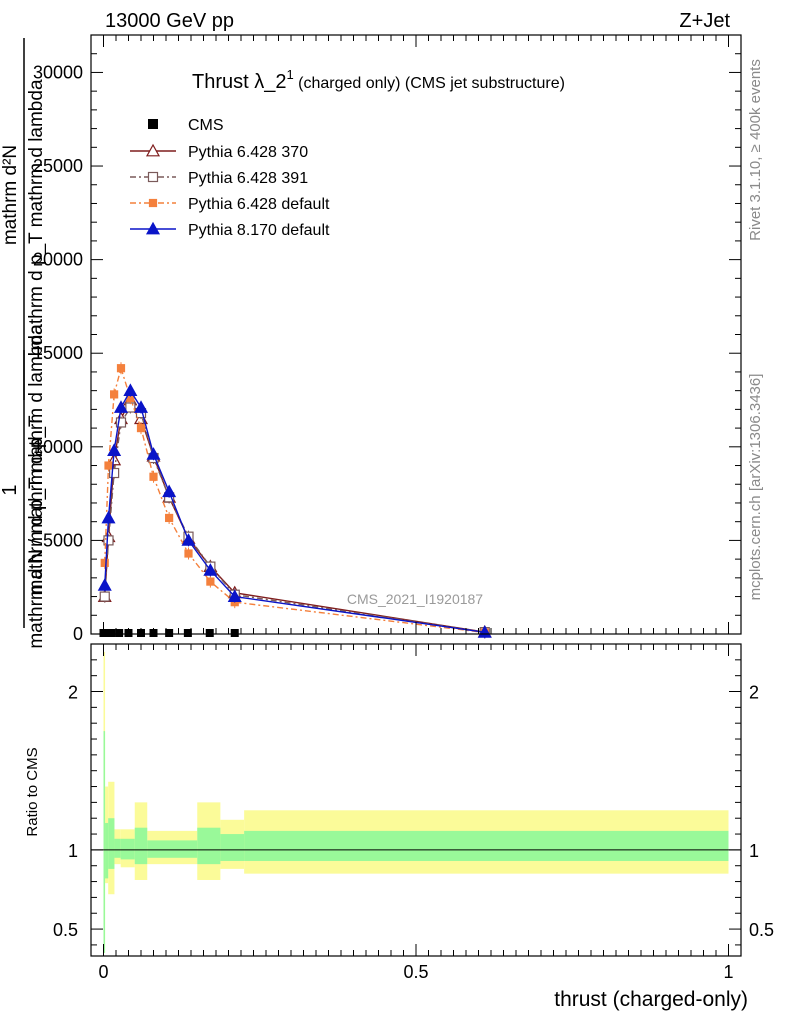 Image resolution: width=786 pixels, height=1024 pixels. What do you see at coordinates (103, 972) in the screenshot?
I see `x-tick-label: 0` at bounding box center [103, 972].